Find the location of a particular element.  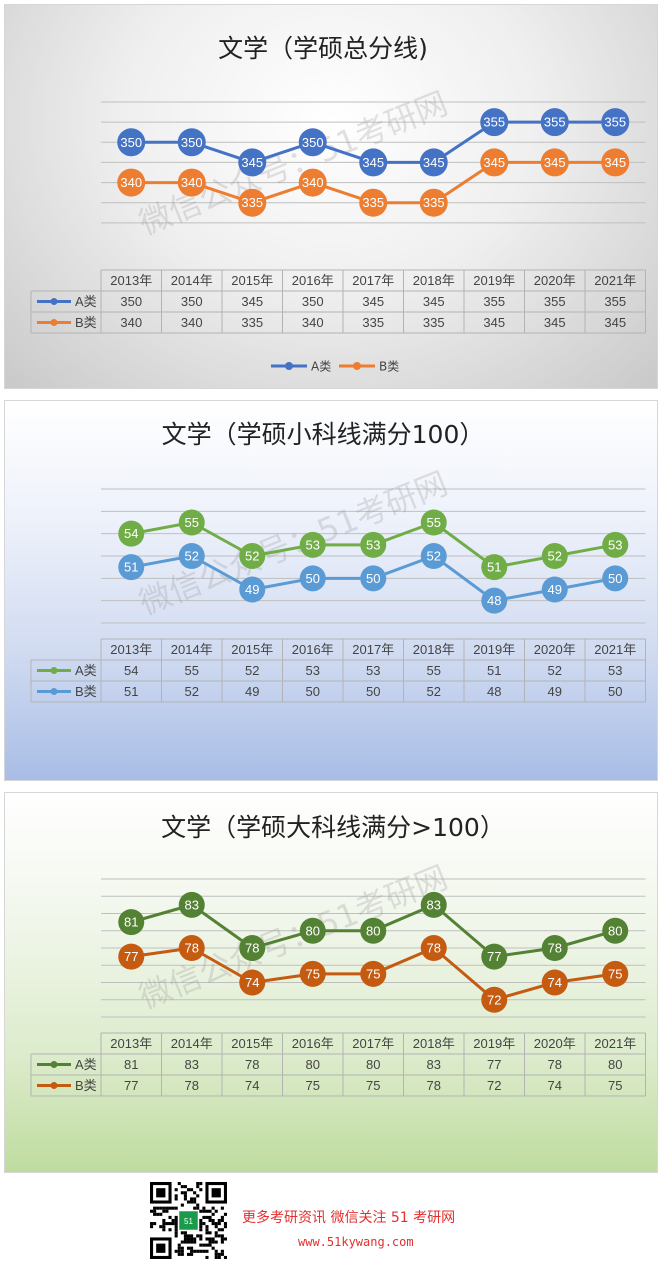

chart-title: 文学（学硕总分线) is located at coordinates (323, 48).